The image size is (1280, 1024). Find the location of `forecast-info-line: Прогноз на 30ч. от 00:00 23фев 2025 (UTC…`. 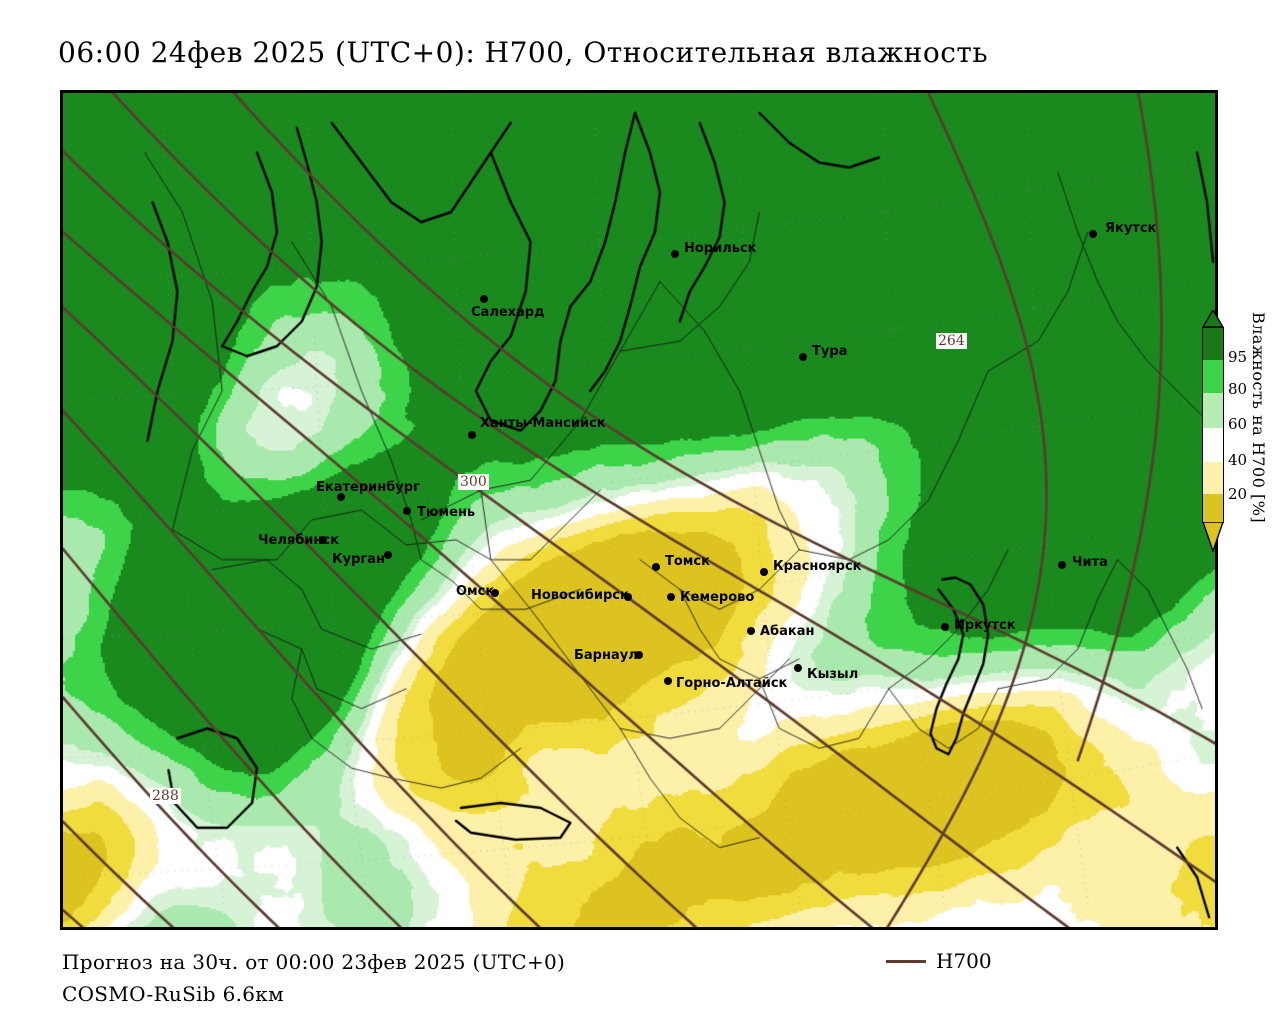

forecast-info-line: Прогноз на 30ч. от 00:00 23фев 2025 (UTC… is located at coordinates (314, 962).